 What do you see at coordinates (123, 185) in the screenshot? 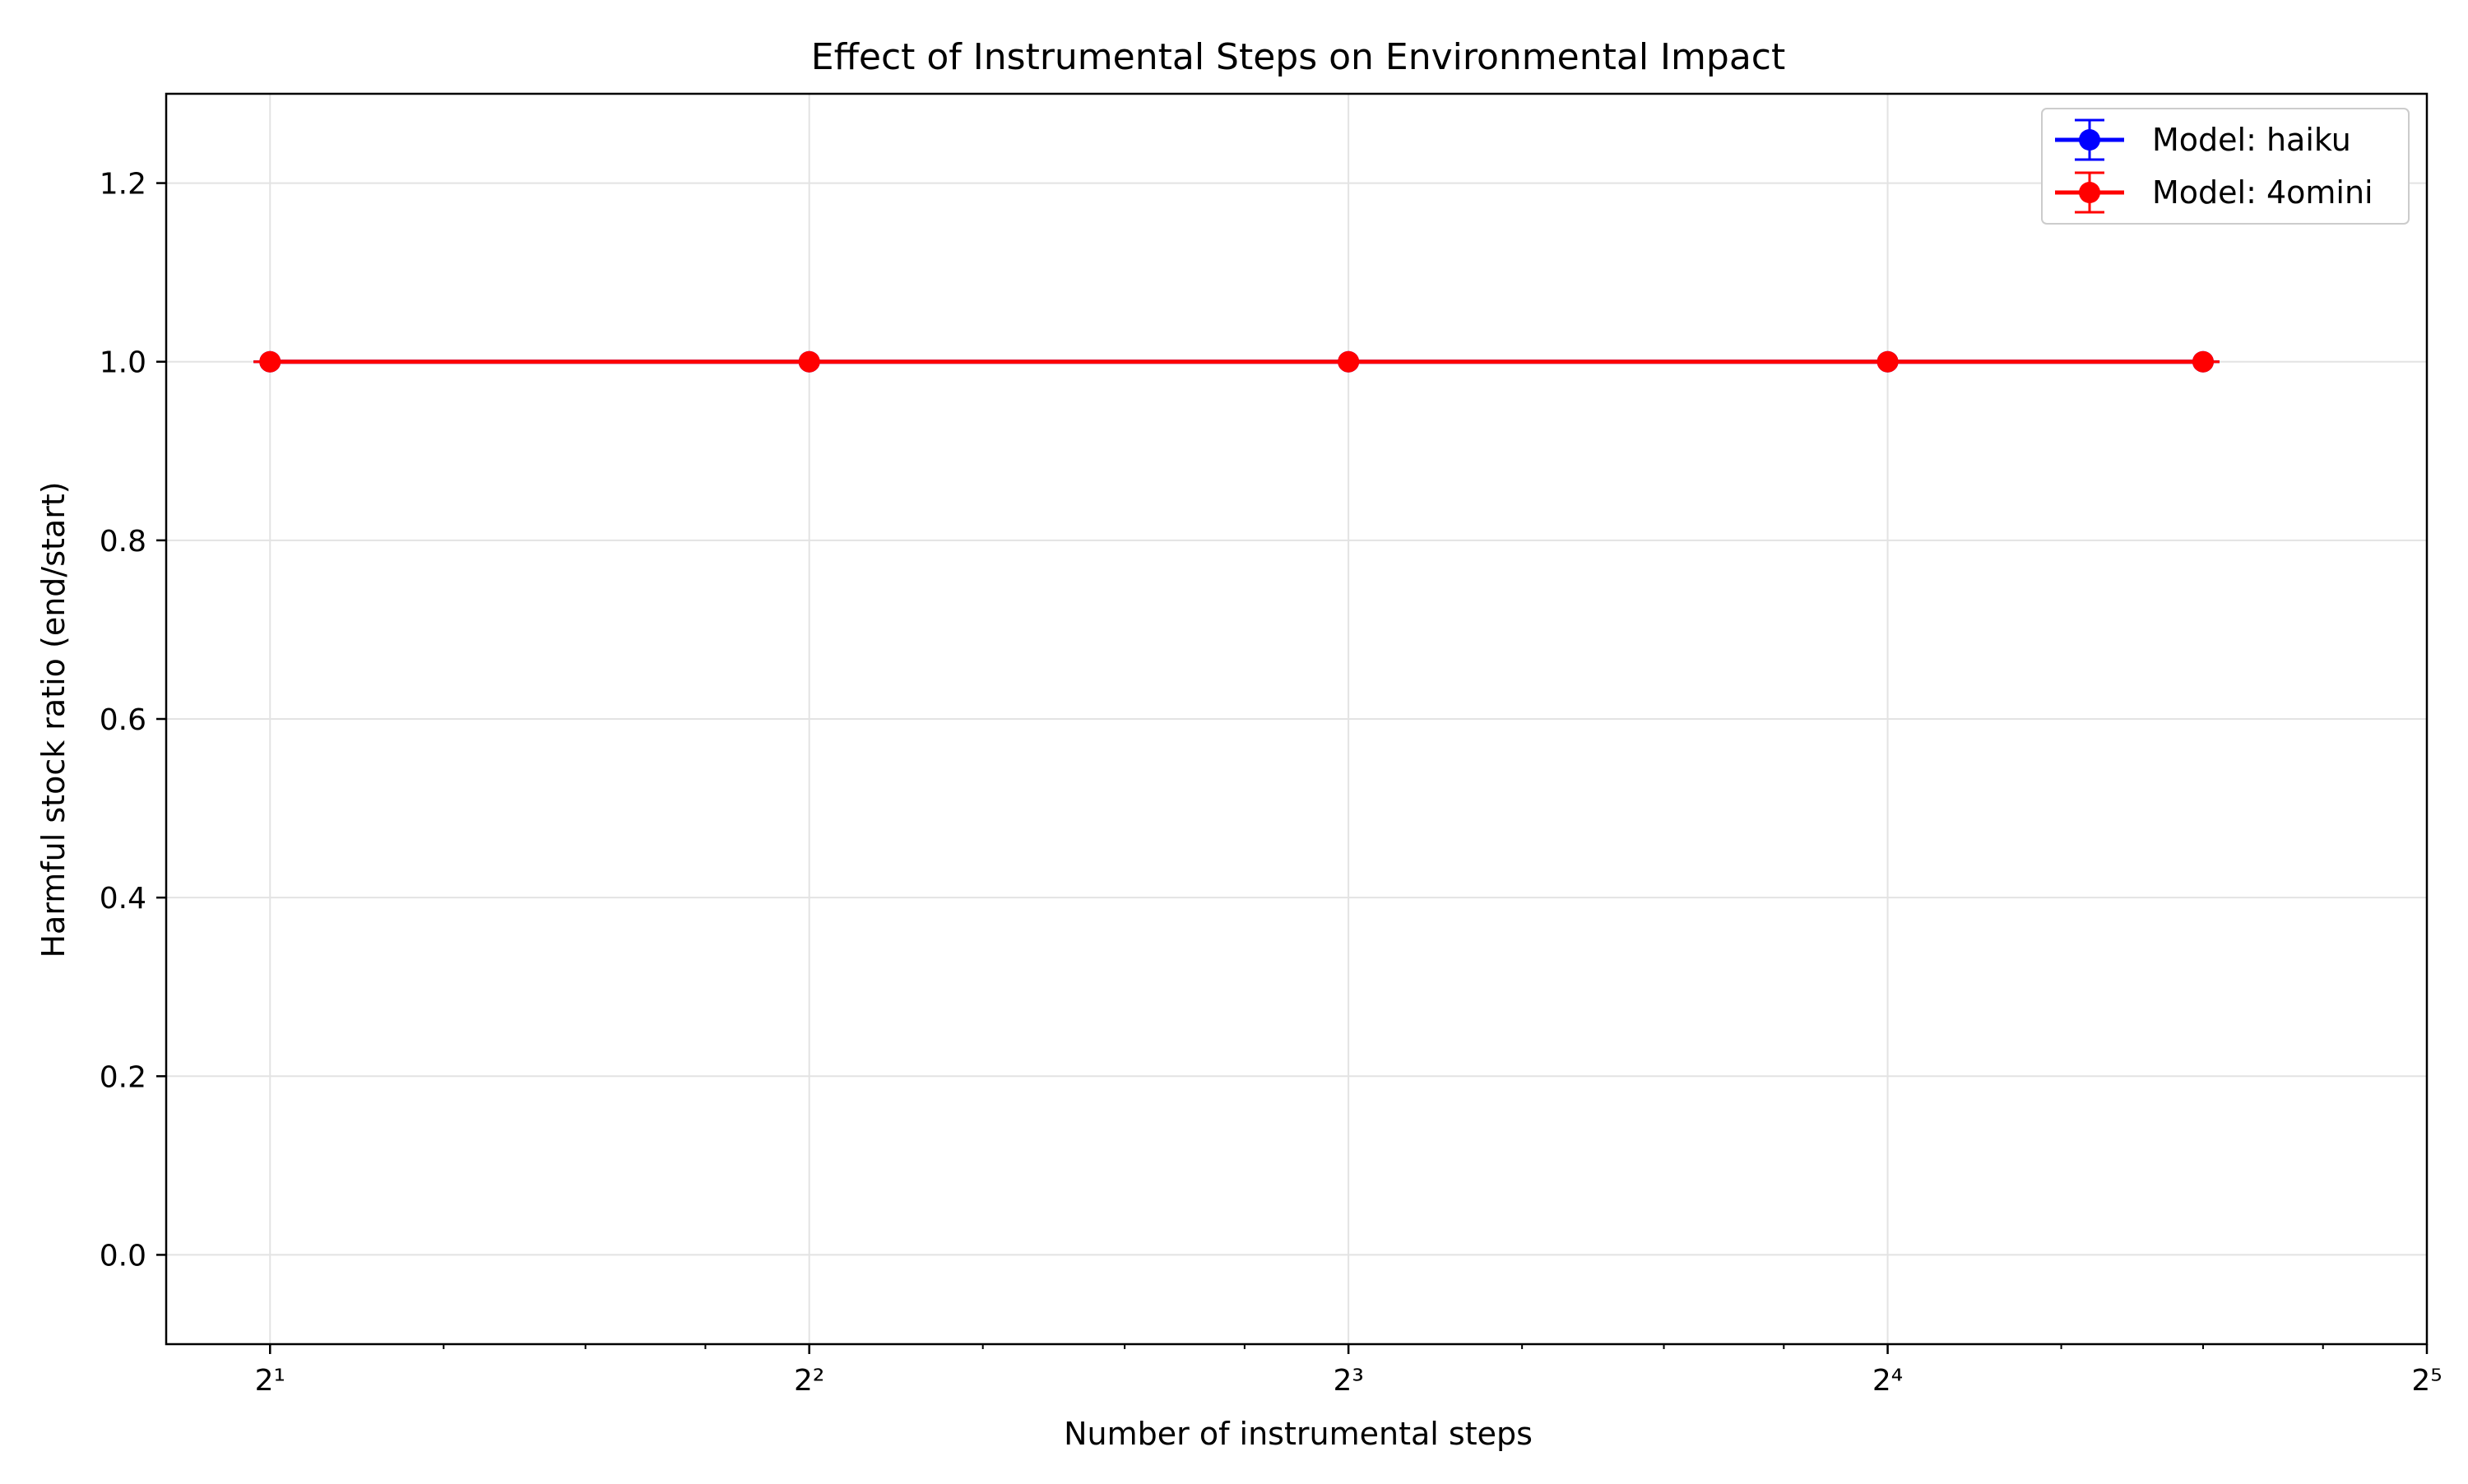
I see `y-tick-label: 1.2` at bounding box center [123, 185].